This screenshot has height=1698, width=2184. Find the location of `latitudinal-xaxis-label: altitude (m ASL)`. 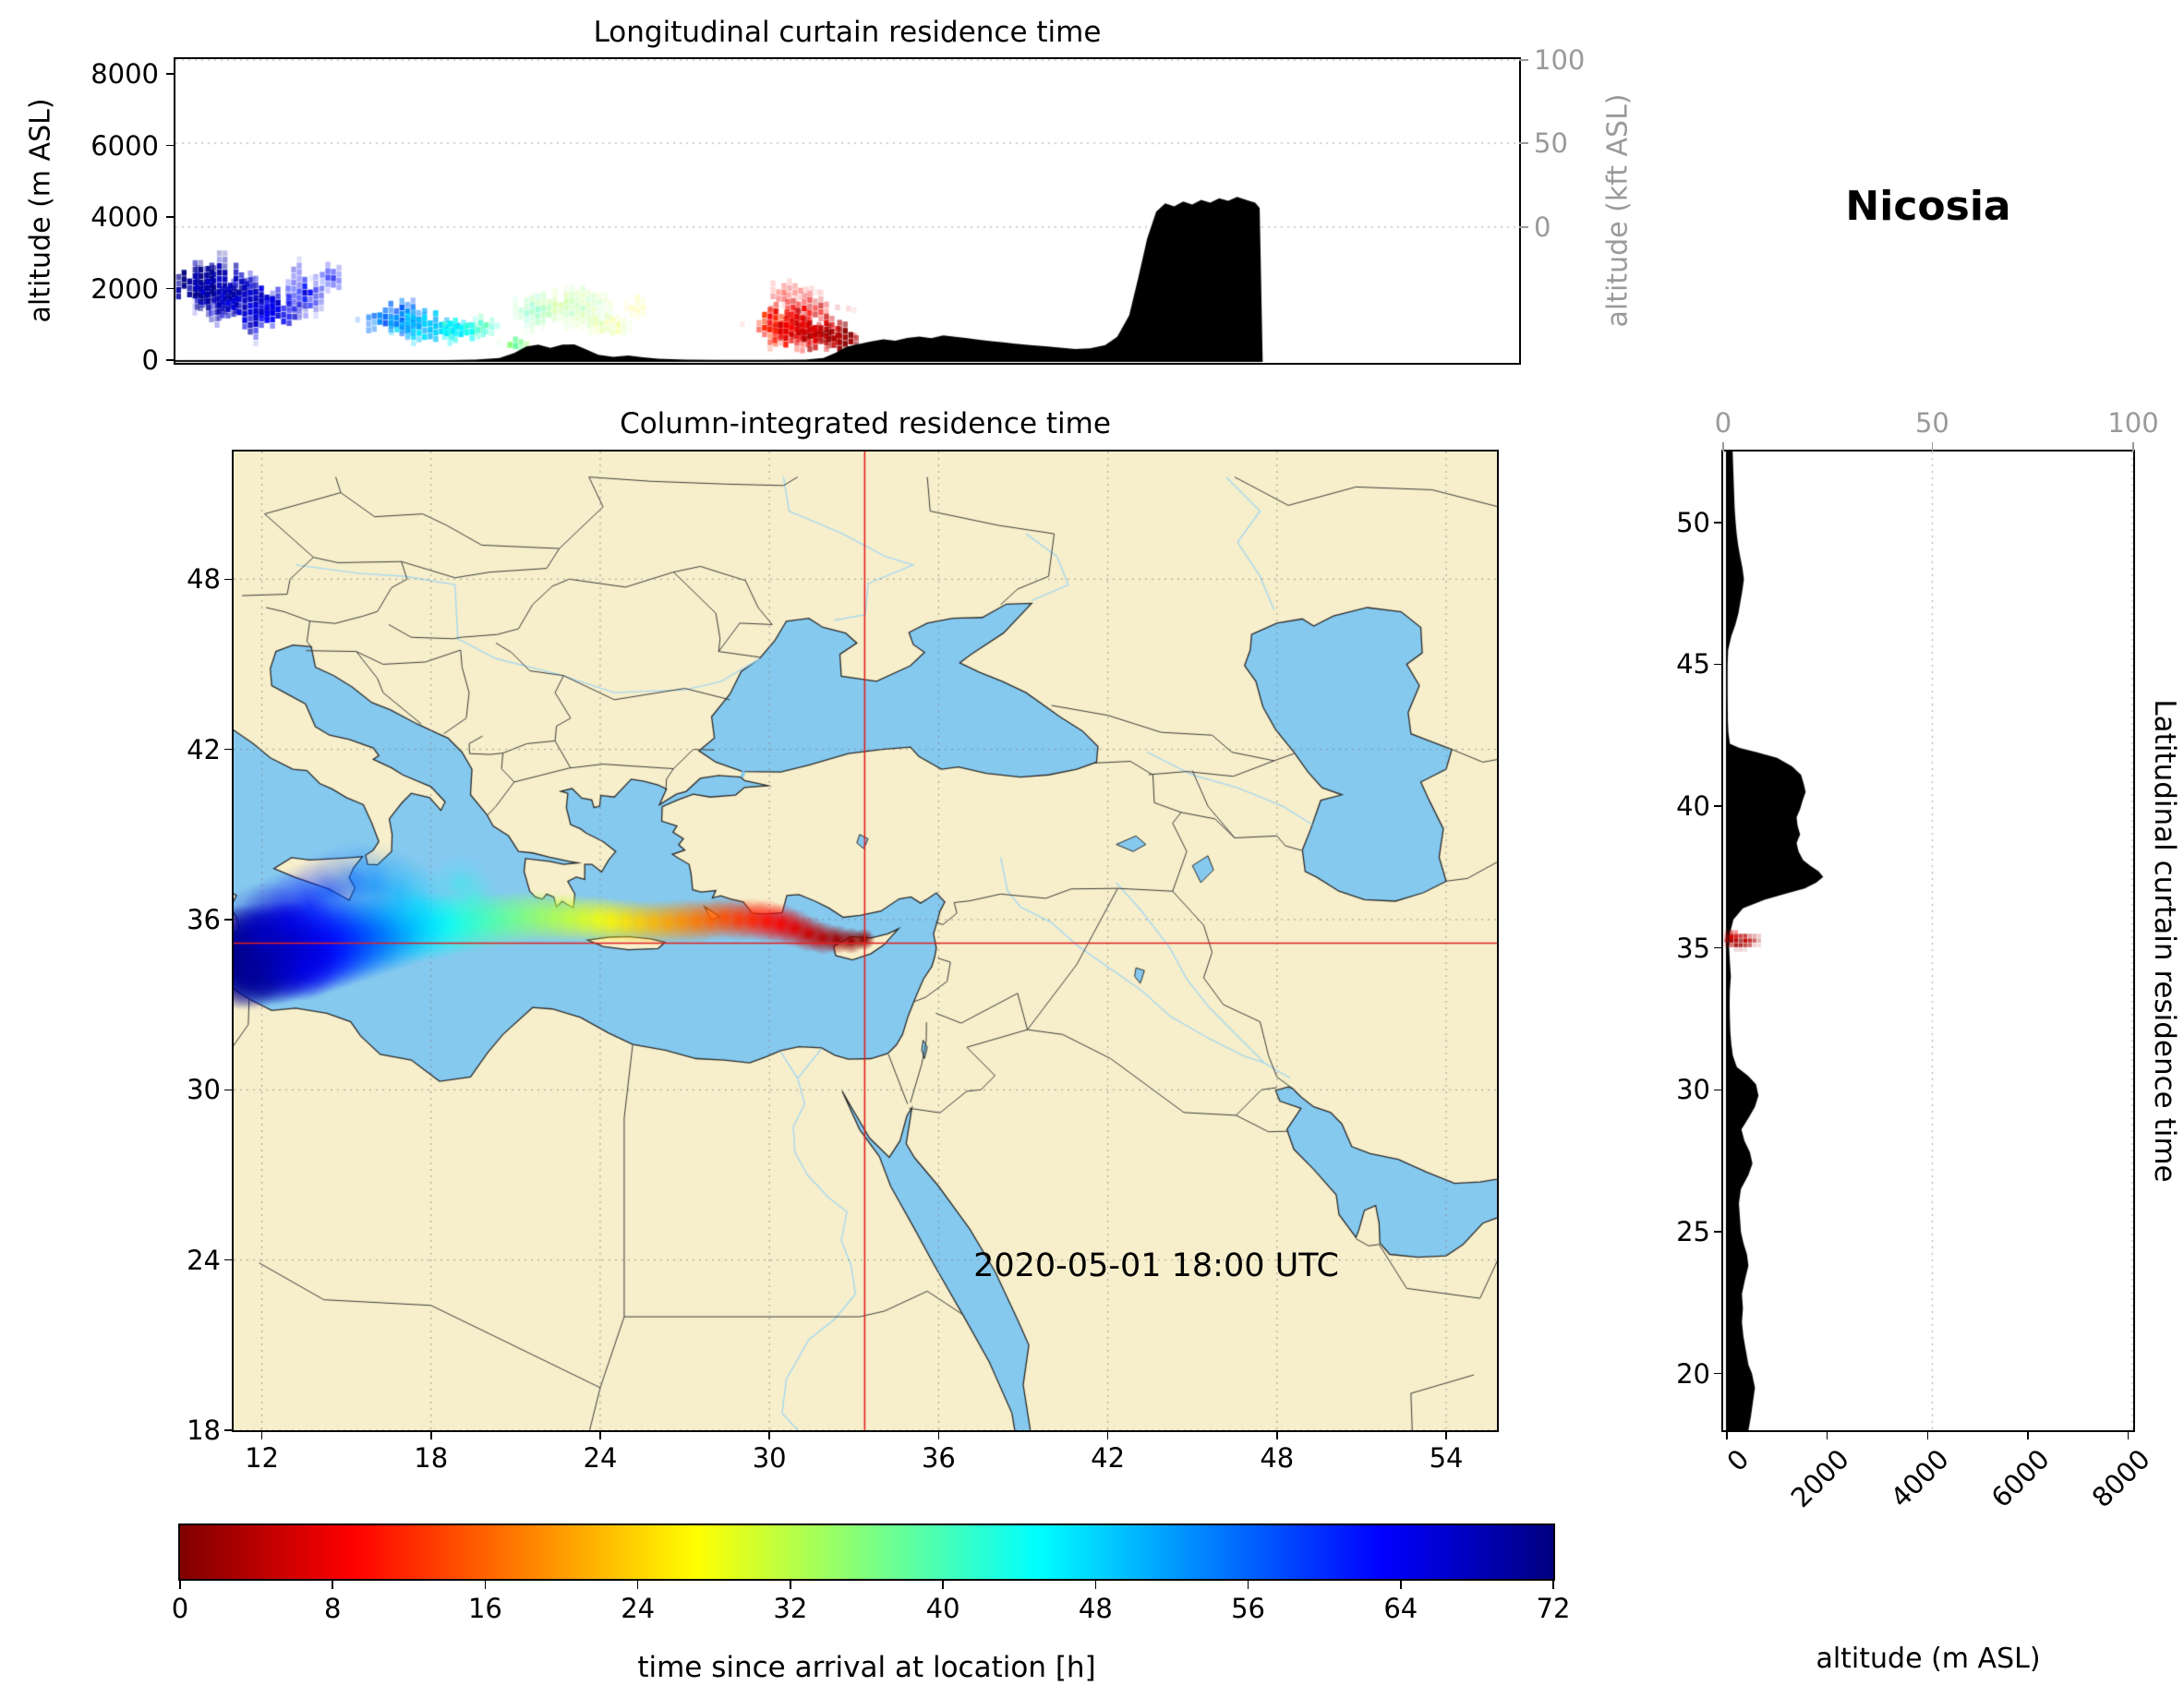

latitudinal-xaxis-label: altitude (m ASL) is located at coordinates (1928, 1659).